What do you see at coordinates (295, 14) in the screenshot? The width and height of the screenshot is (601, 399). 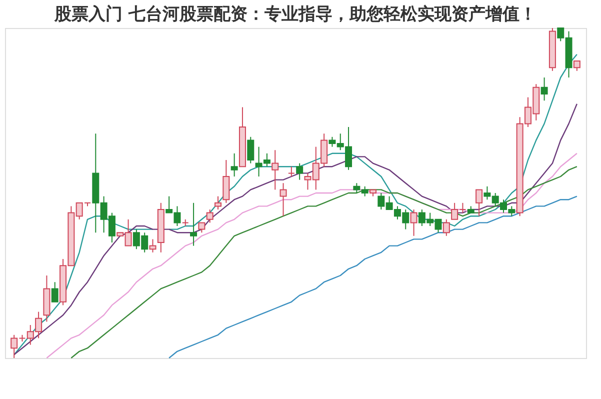 I see `chart-title: 股票入门 七台河股票配资：专业指导，助您轻松实现资产增值！` at bounding box center [295, 14].